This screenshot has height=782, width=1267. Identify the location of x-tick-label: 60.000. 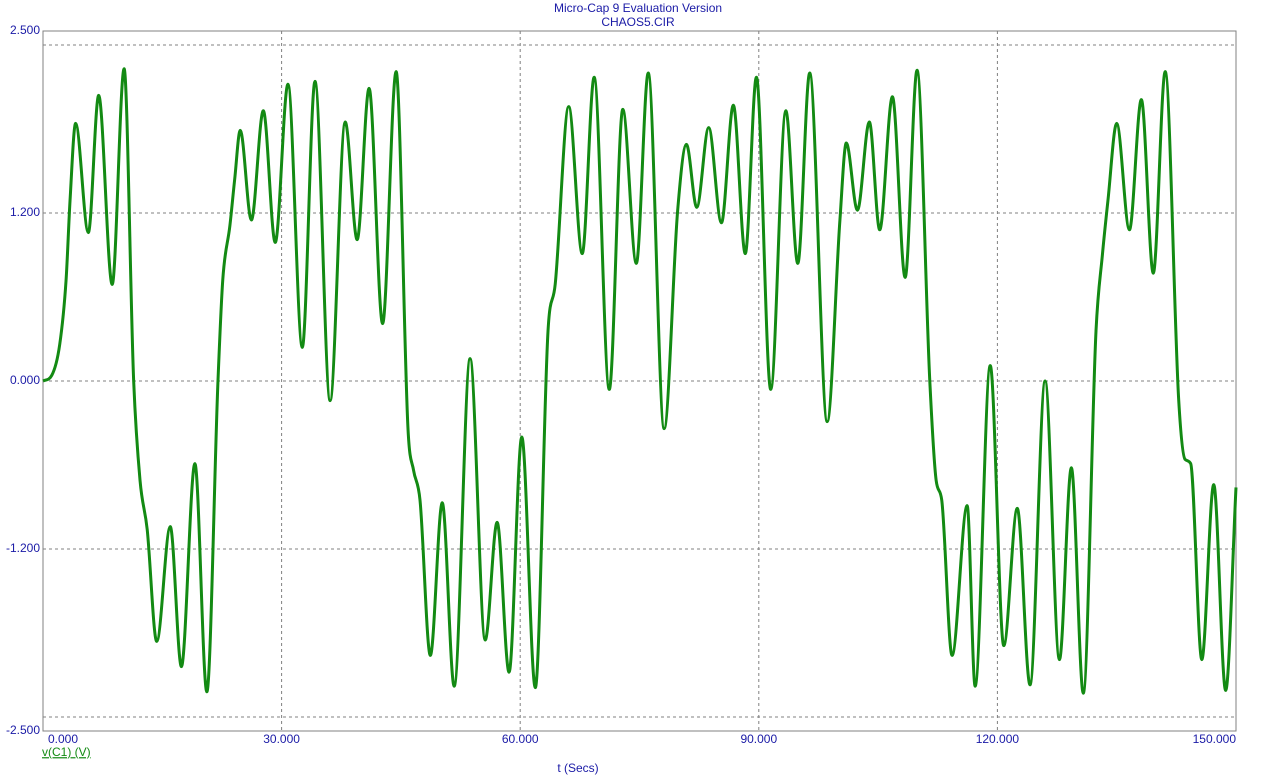
(520, 739).